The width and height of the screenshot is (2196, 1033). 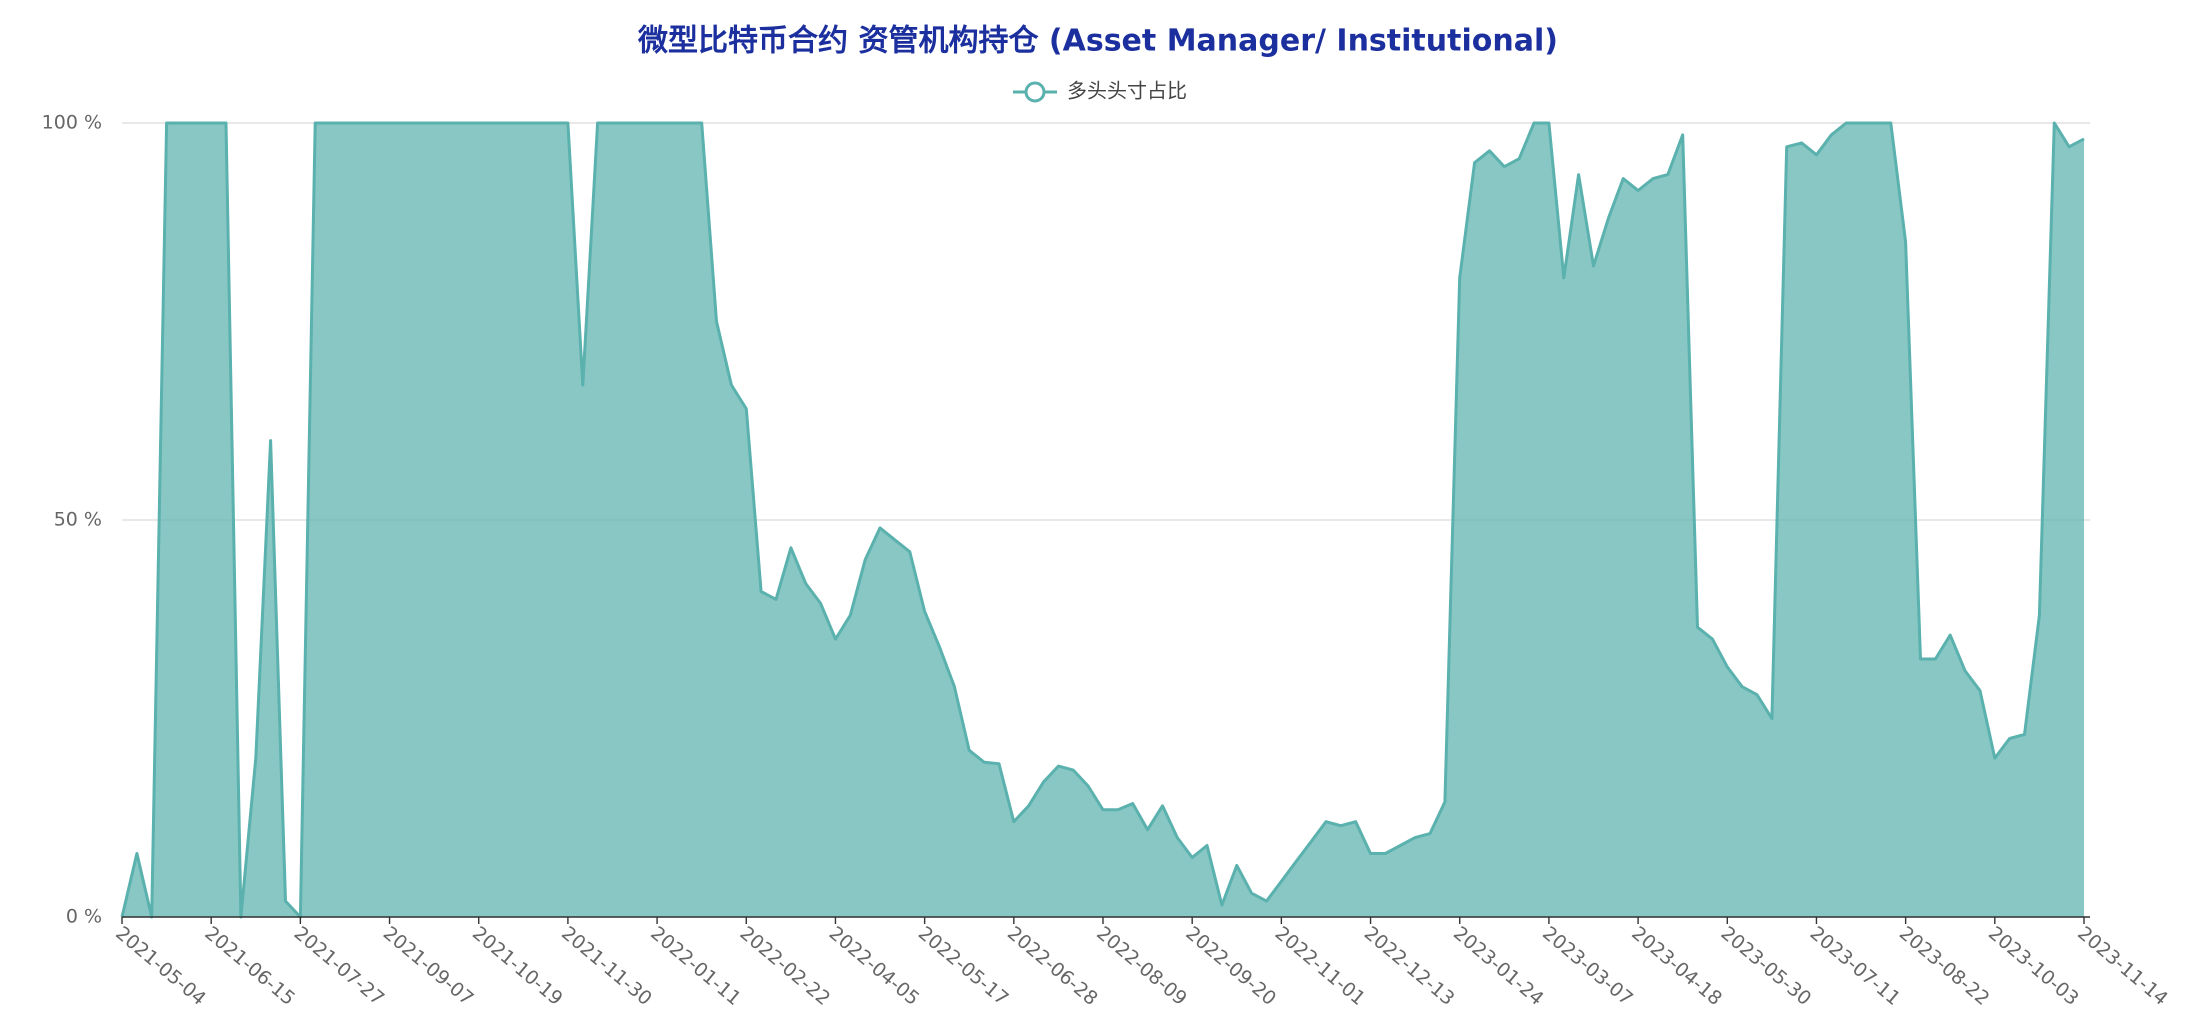 I want to click on y-tick-label: 0 %, so click(x=84, y=917).